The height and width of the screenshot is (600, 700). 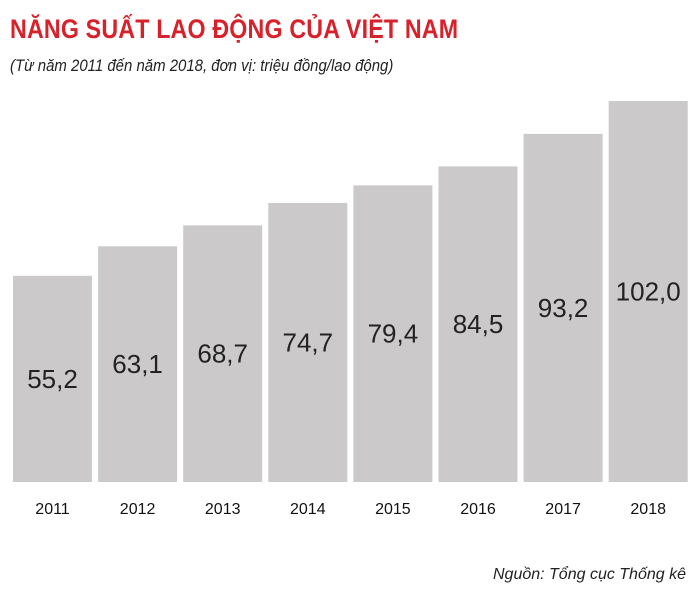 What do you see at coordinates (563, 509) in the screenshot?
I see `x-tick-label: 2017` at bounding box center [563, 509].